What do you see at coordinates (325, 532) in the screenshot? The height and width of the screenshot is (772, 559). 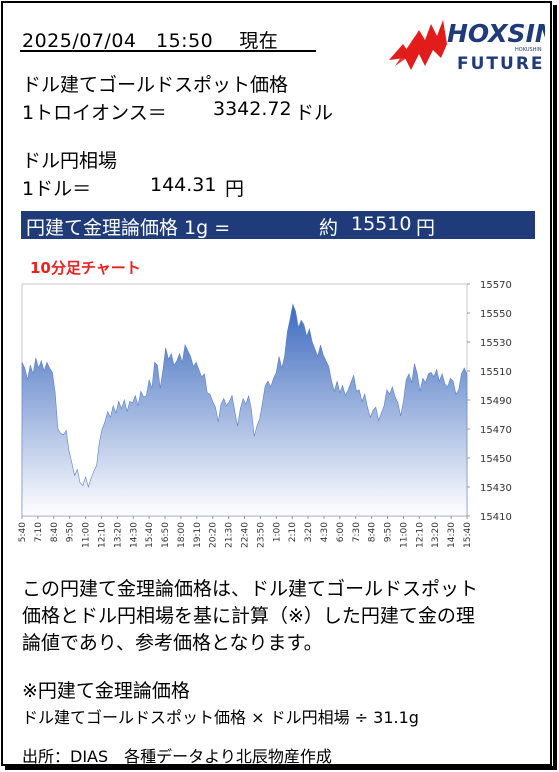 I see `x-tick-label: 4:30` at bounding box center [325, 532].